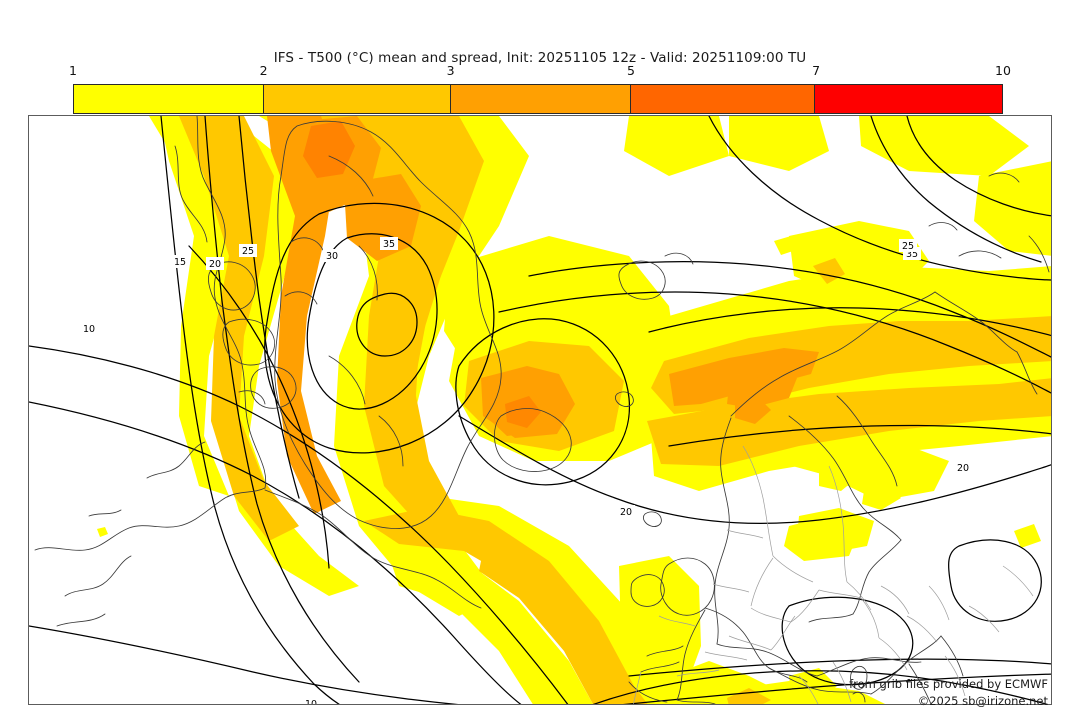  I want to click on contour-label: 15, so click(180, 261).